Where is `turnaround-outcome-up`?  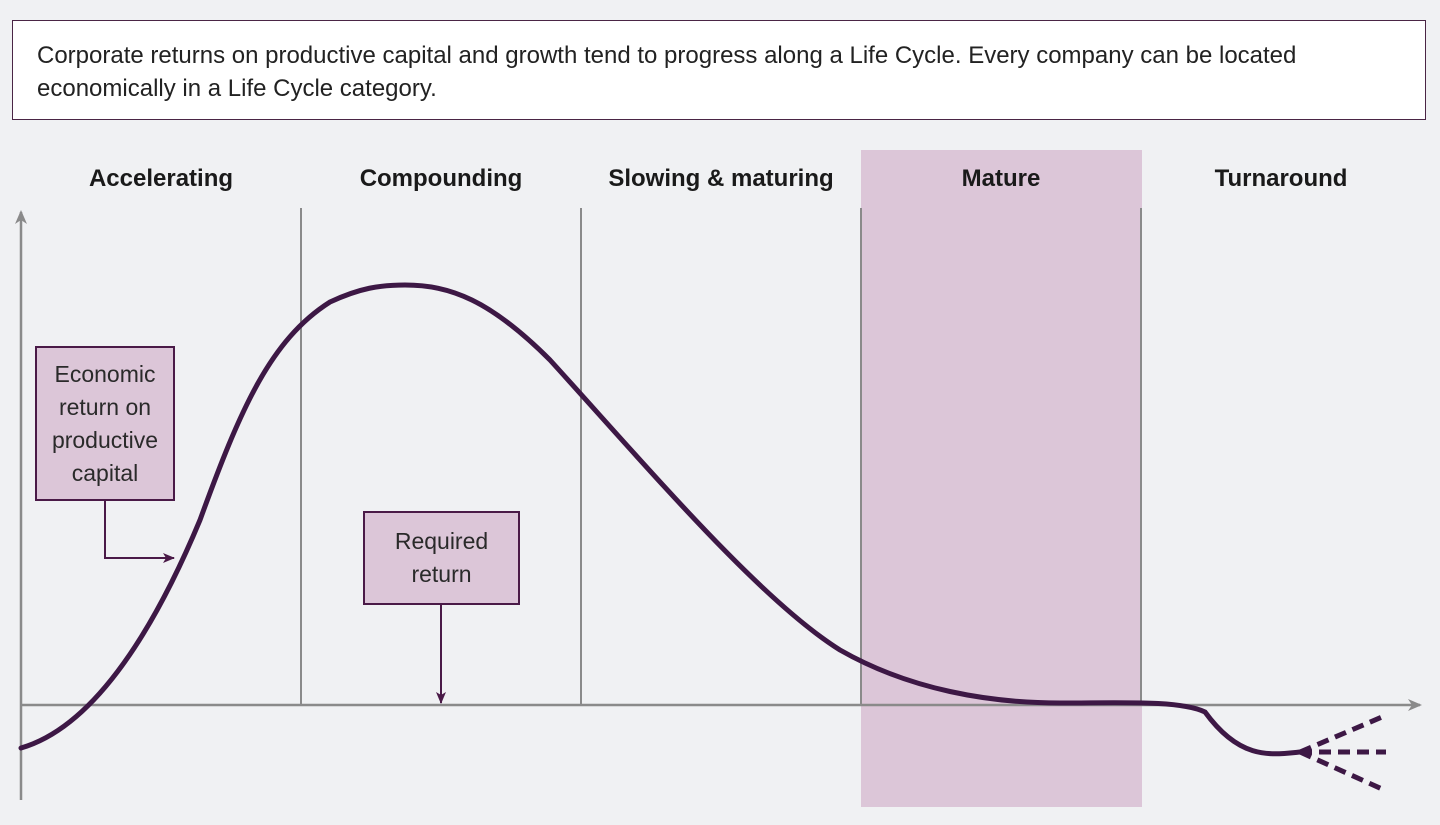
turnaround-outcome-up is located at coordinates (1341, 734).